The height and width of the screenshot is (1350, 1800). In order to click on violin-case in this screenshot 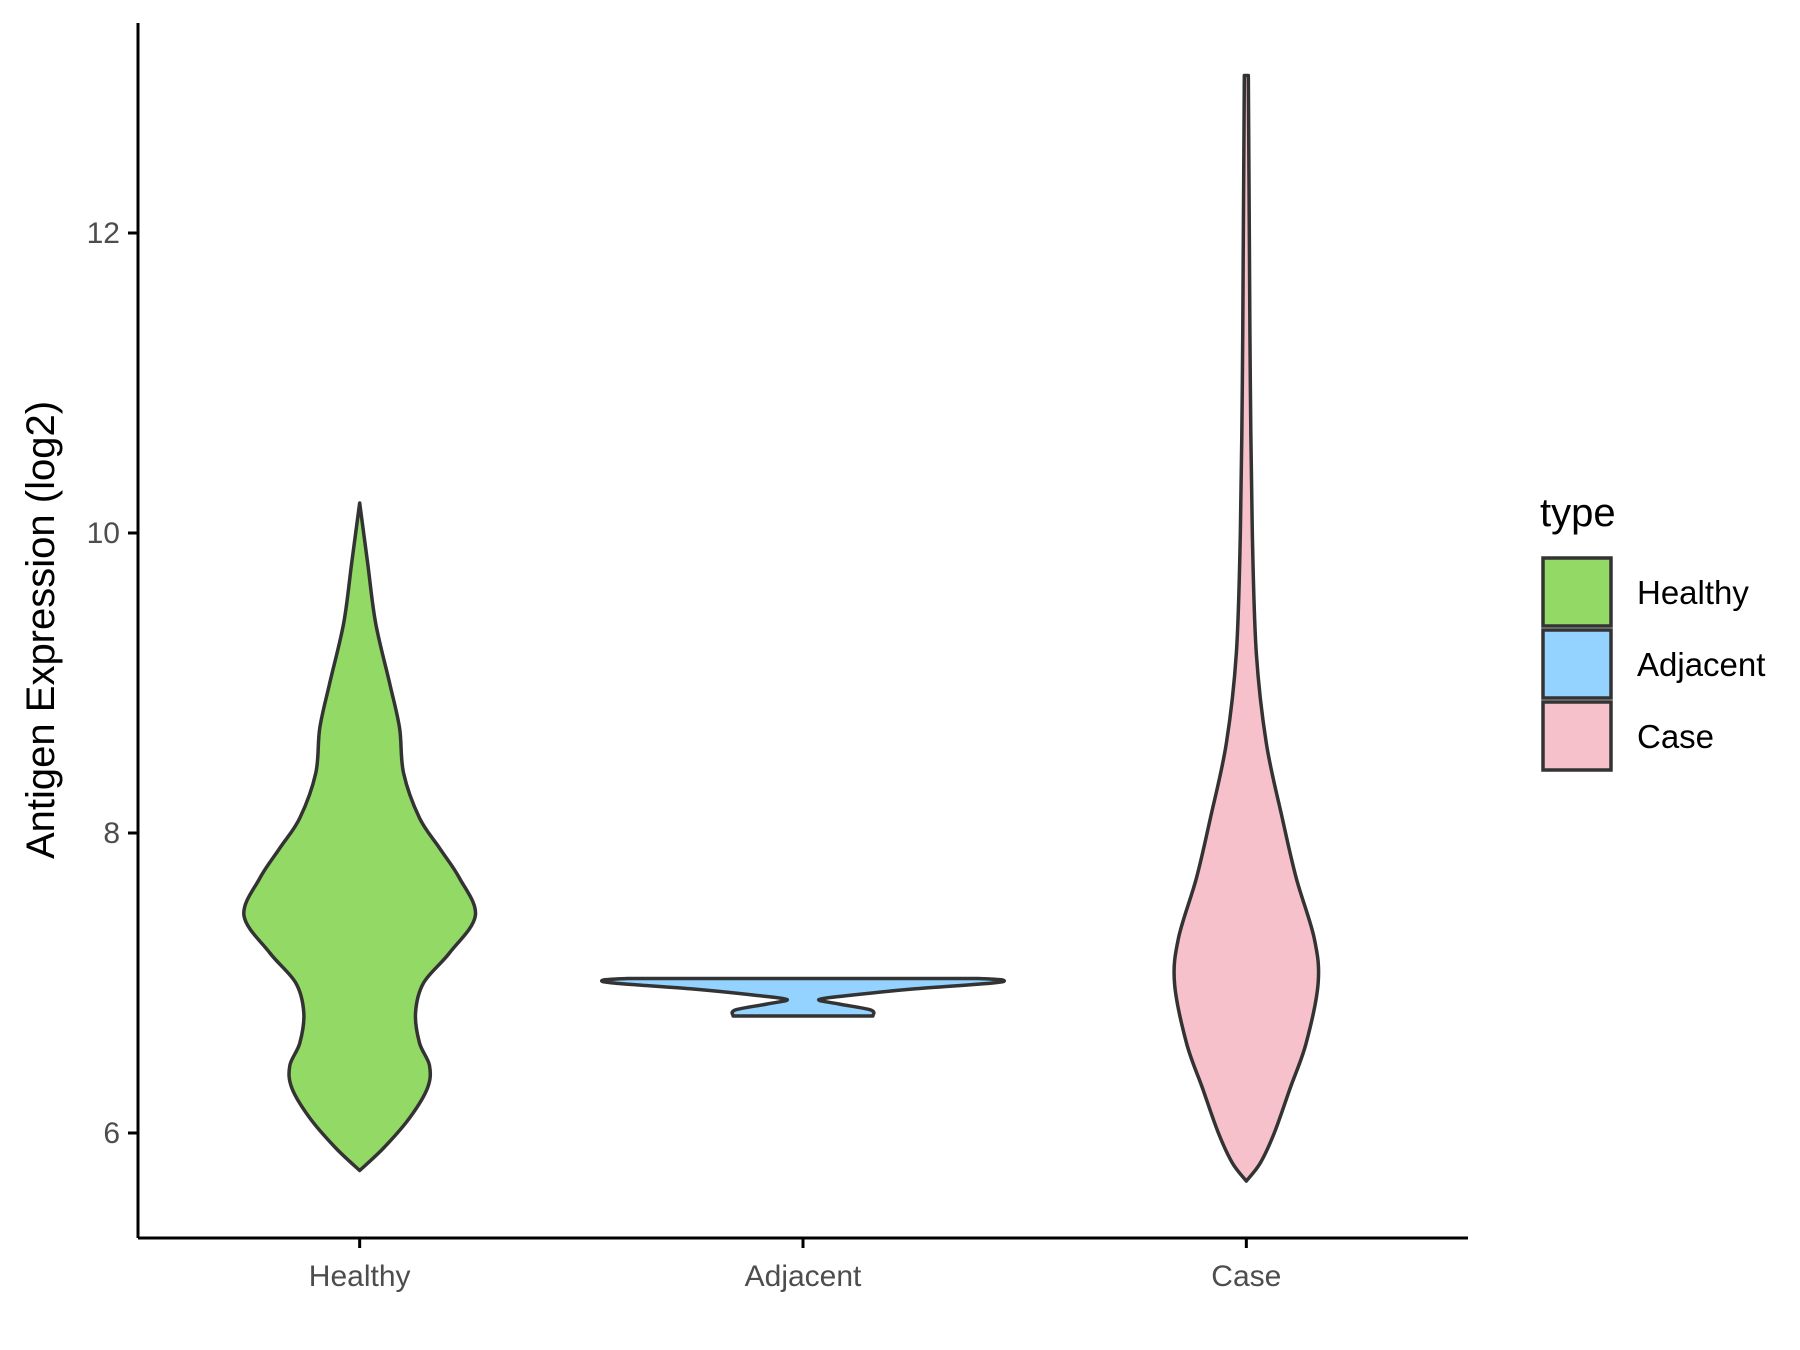, I will do `click(1246, 628)`.